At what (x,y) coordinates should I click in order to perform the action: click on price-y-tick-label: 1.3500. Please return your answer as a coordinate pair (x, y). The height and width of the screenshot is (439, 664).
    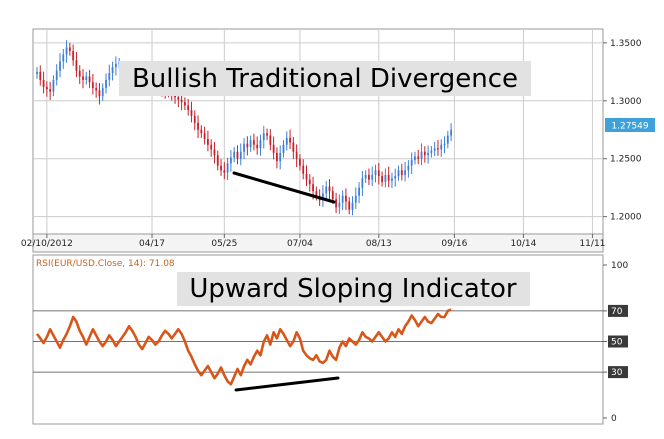
    Looking at the image, I should click on (626, 44).